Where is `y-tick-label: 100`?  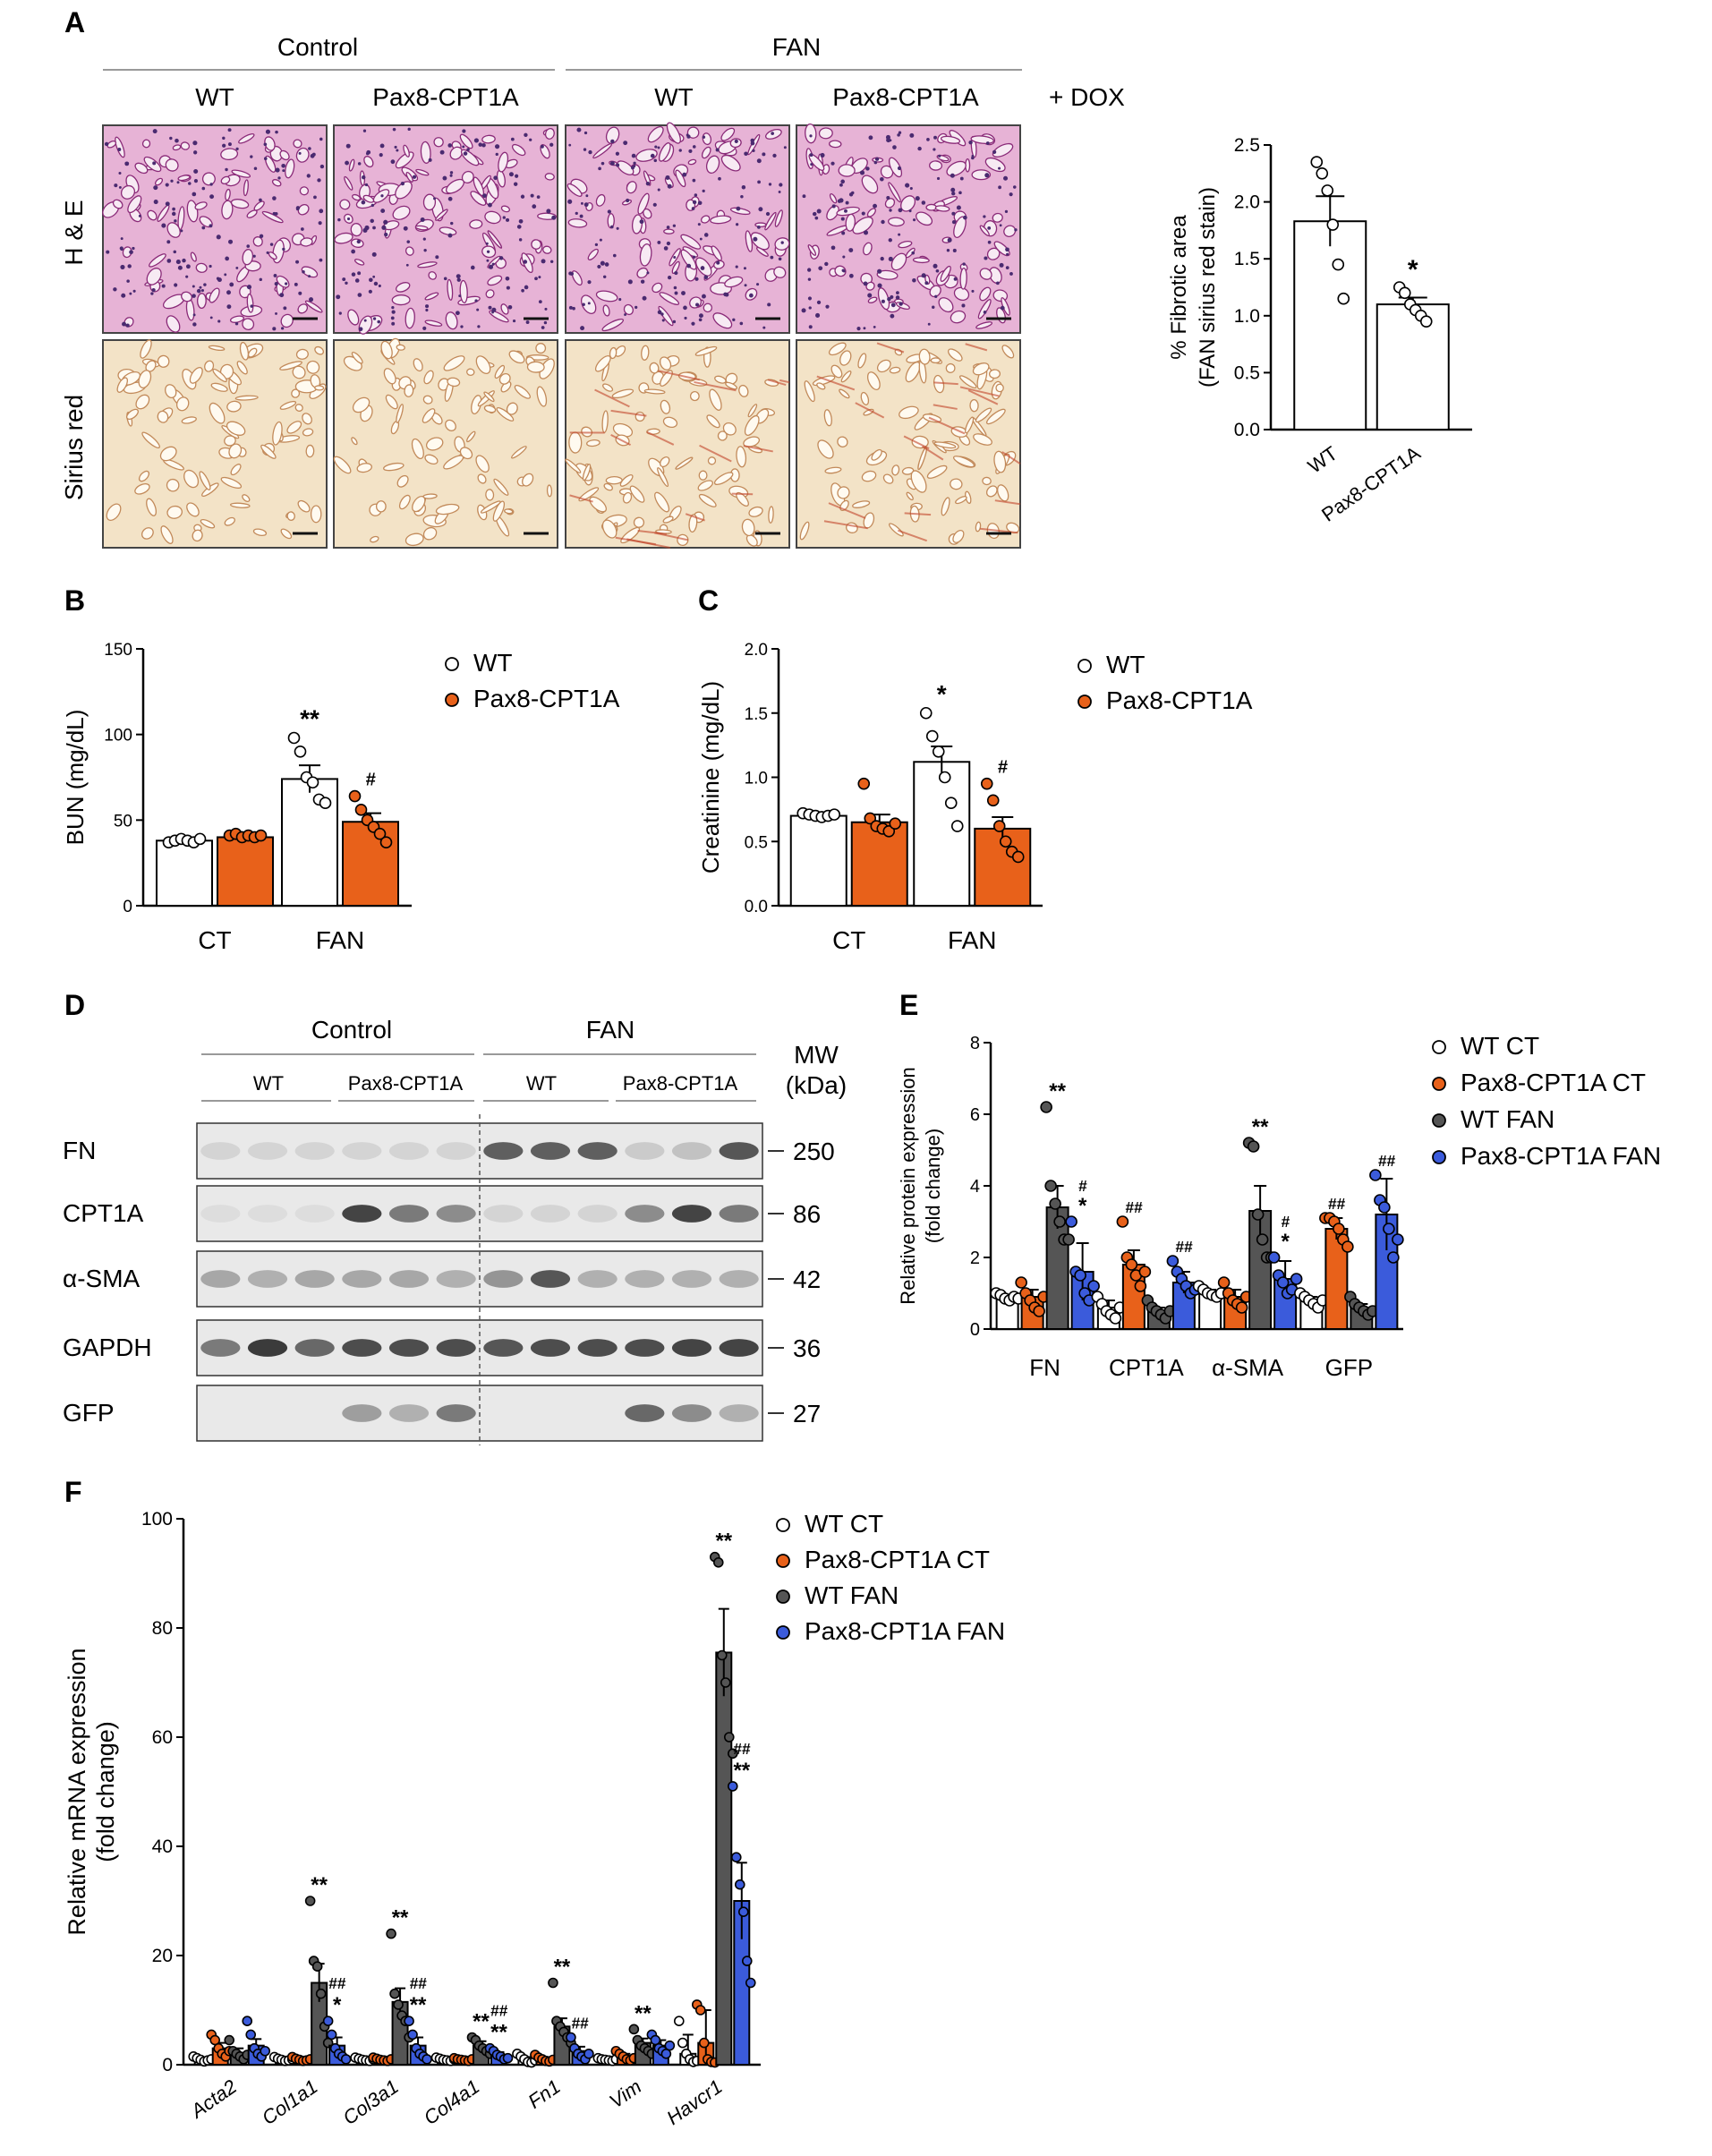 y-tick-label: 100 is located at coordinates (118, 736).